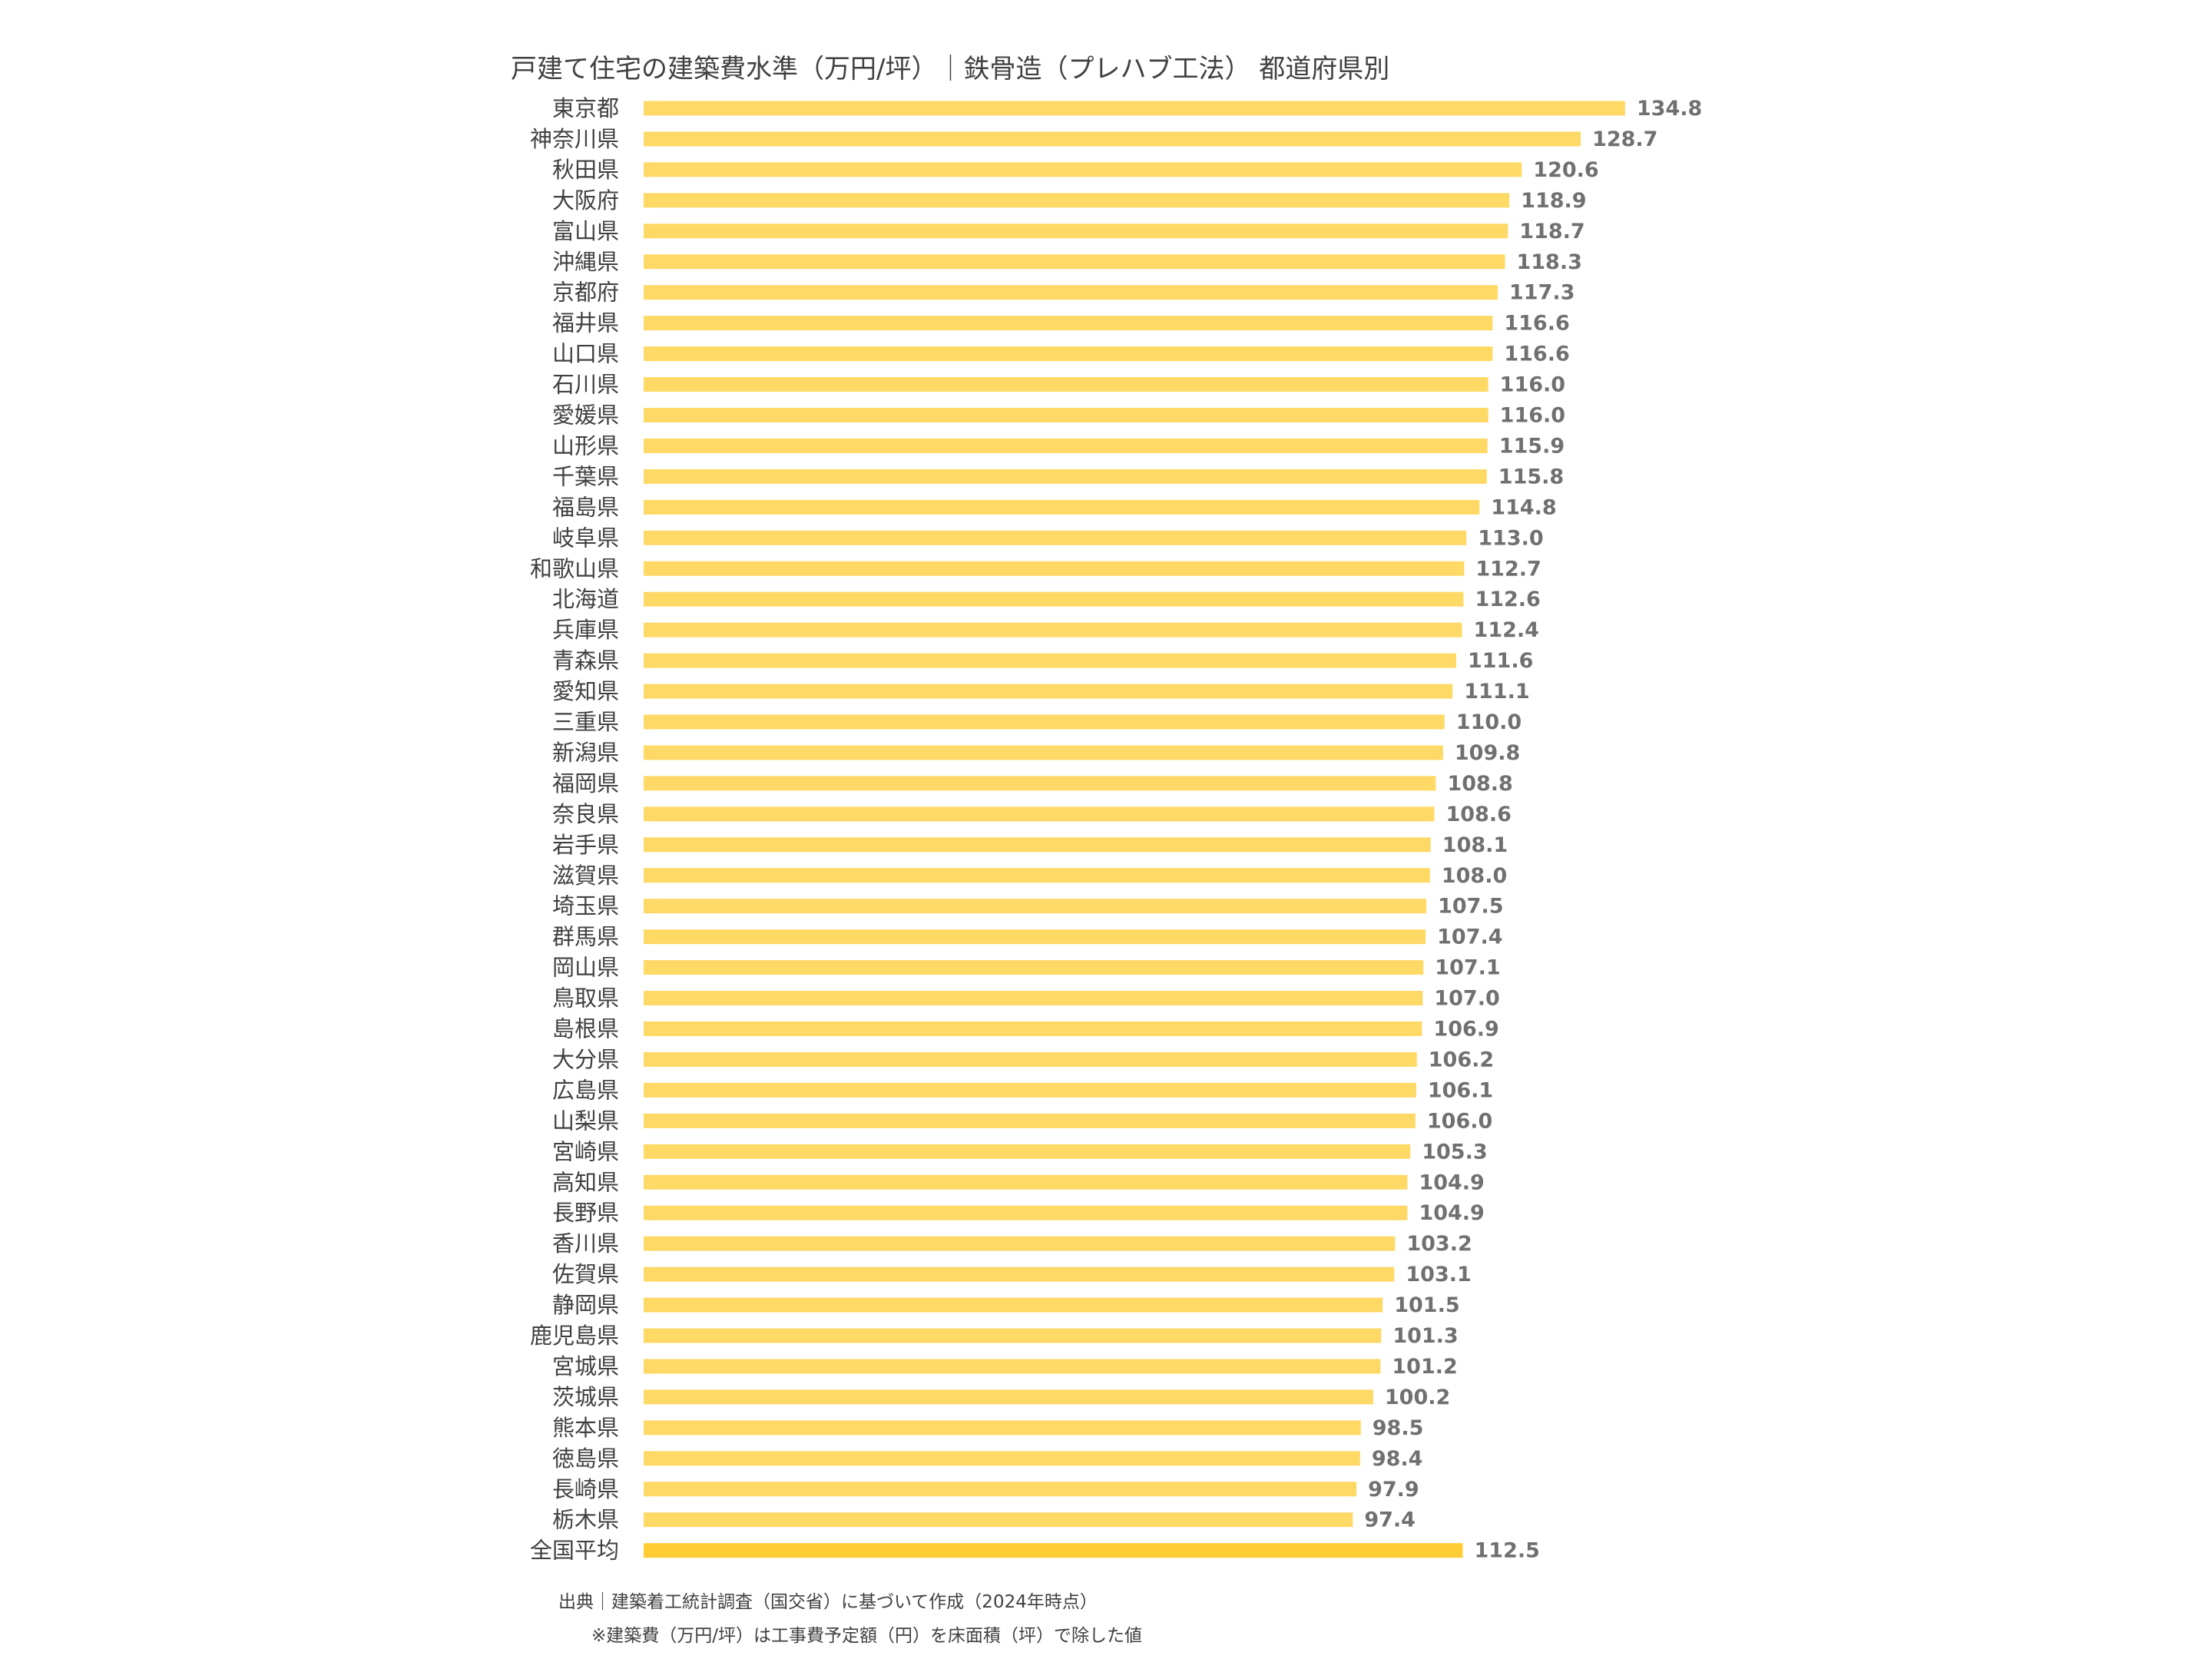 This screenshot has height=1659, width=2212. What do you see at coordinates (1452, 1213) in the screenshot?
I see `value-label: 104.9` at bounding box center [1452, 1213].